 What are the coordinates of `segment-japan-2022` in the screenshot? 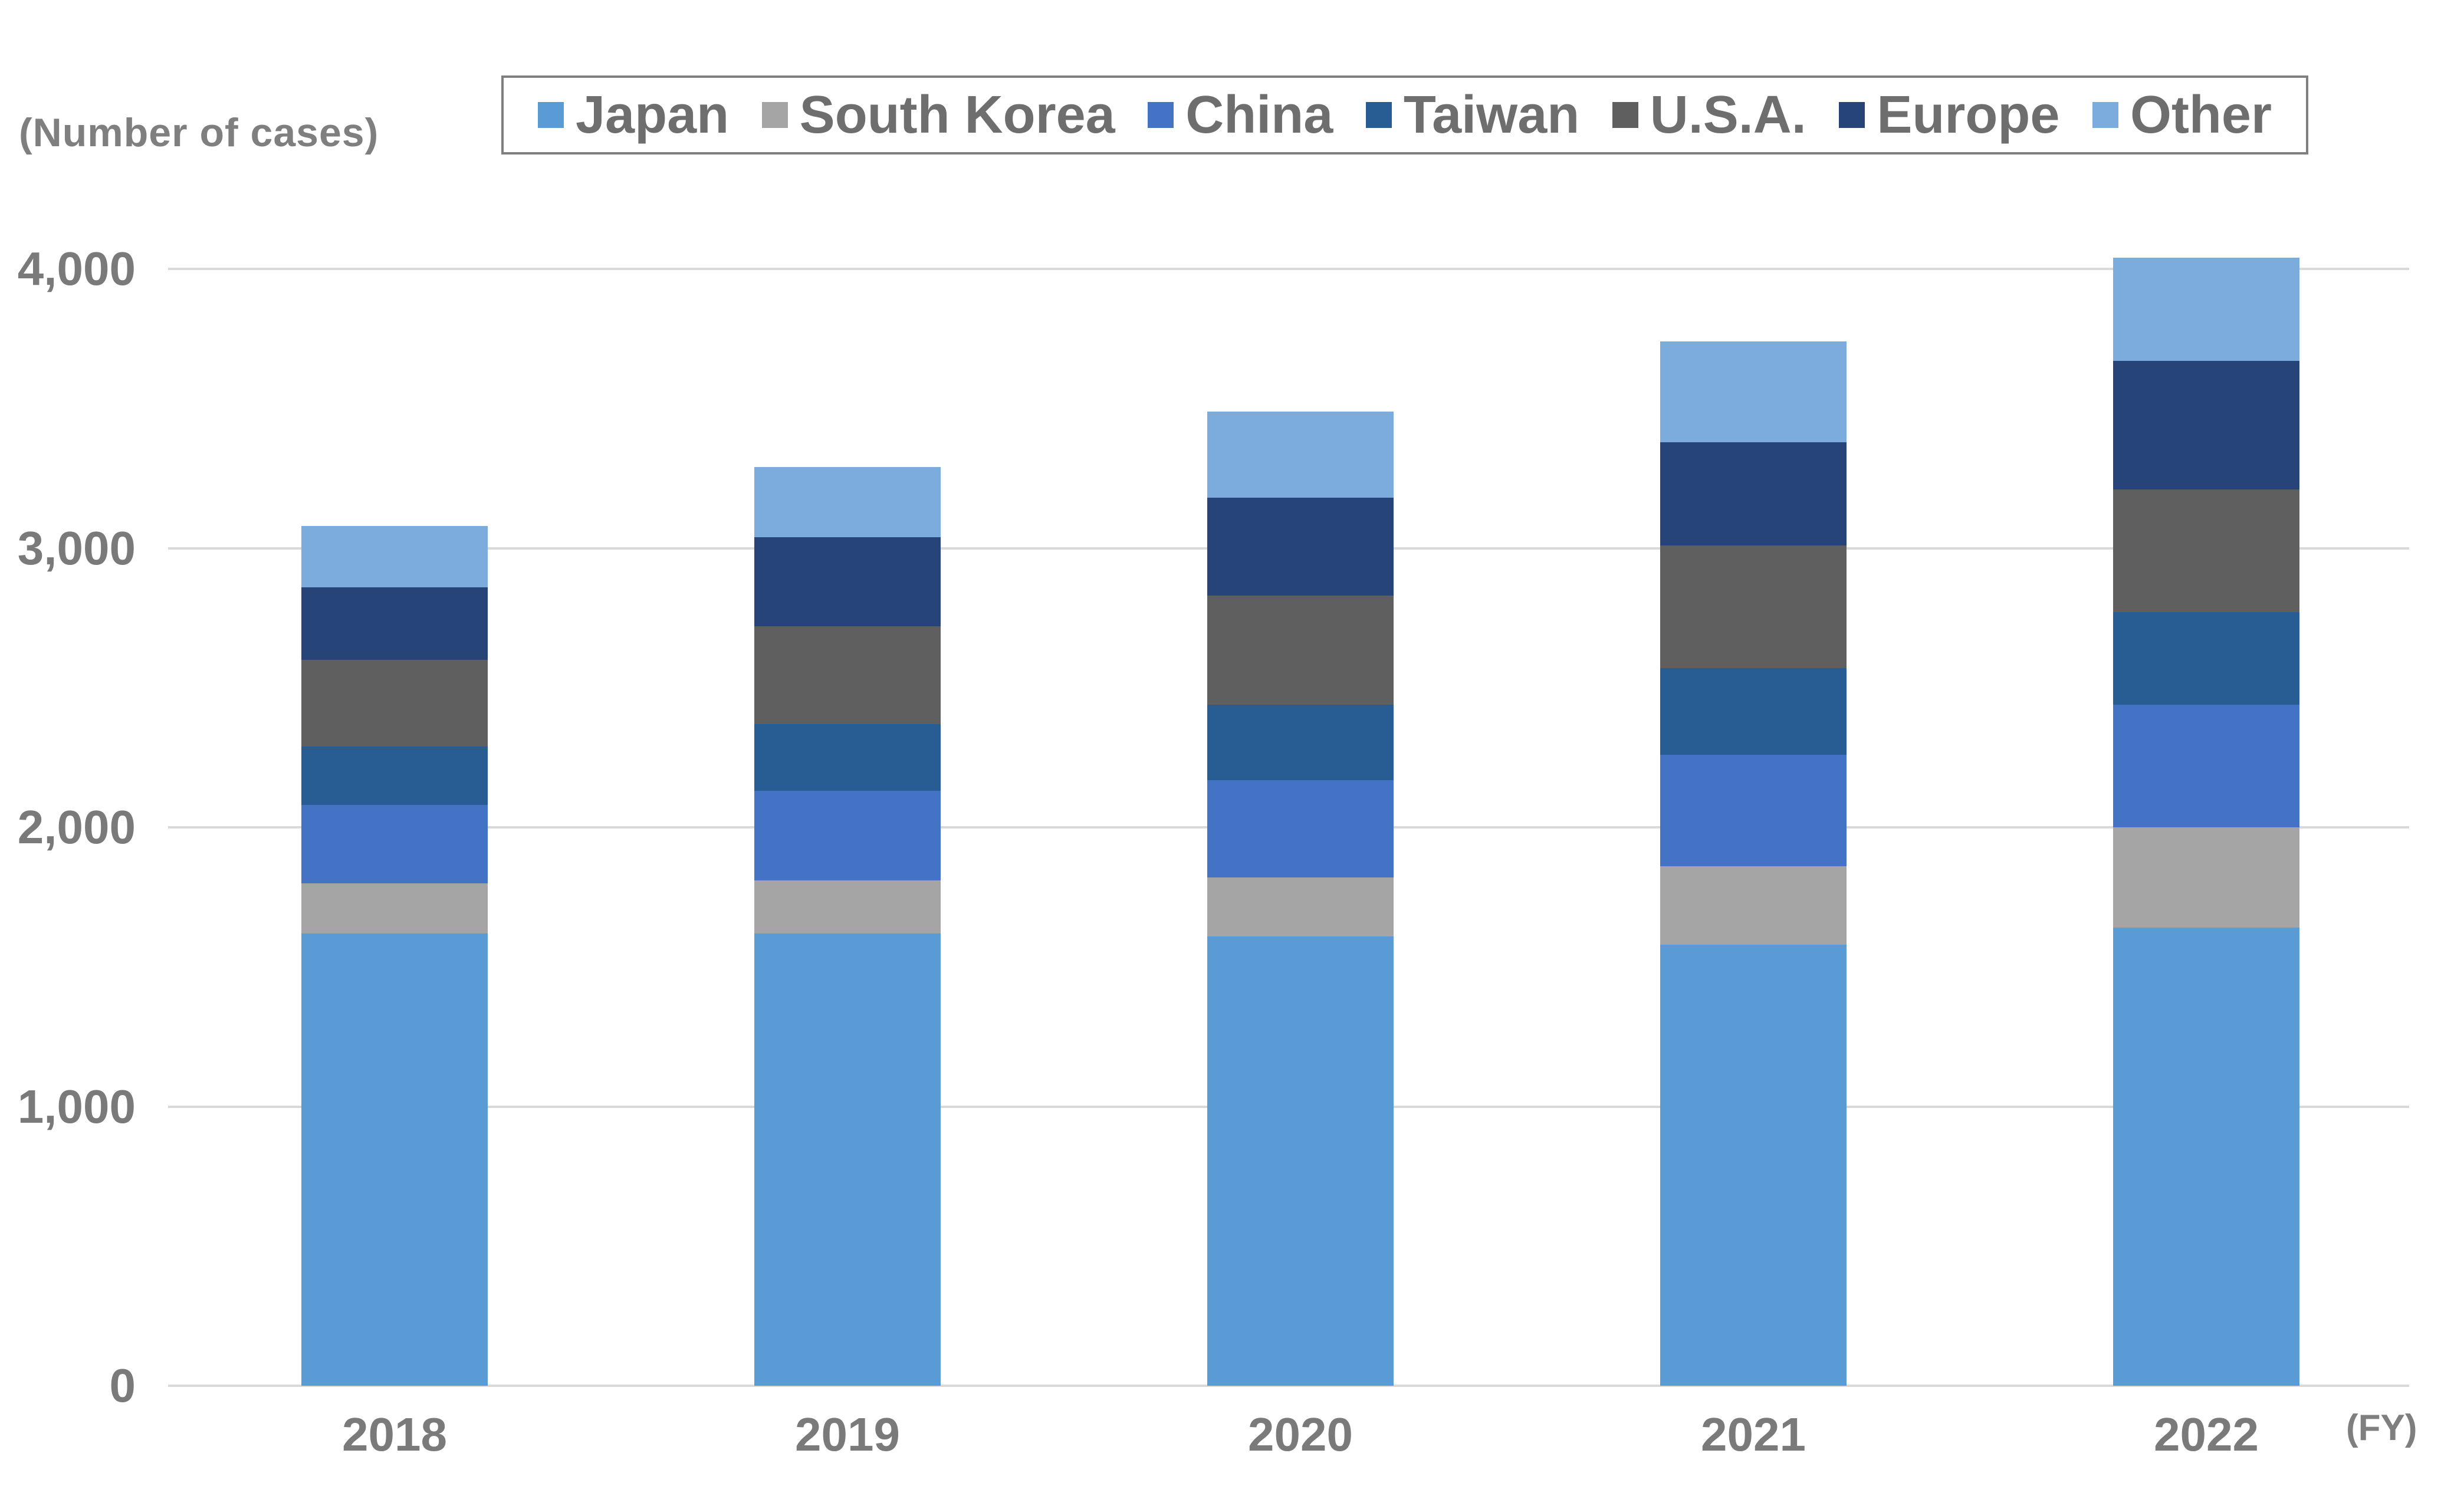 It's located at (2206, 1157).